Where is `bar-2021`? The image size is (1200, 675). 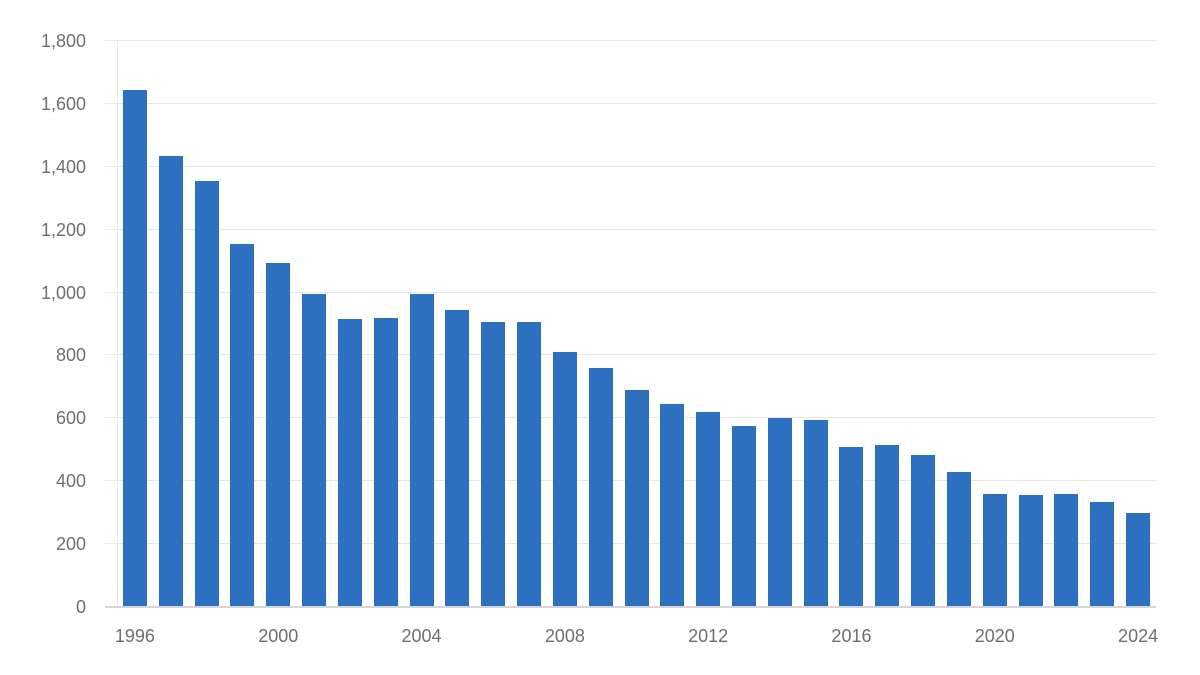
bar-2021 is located at coordinates (1030, 551).